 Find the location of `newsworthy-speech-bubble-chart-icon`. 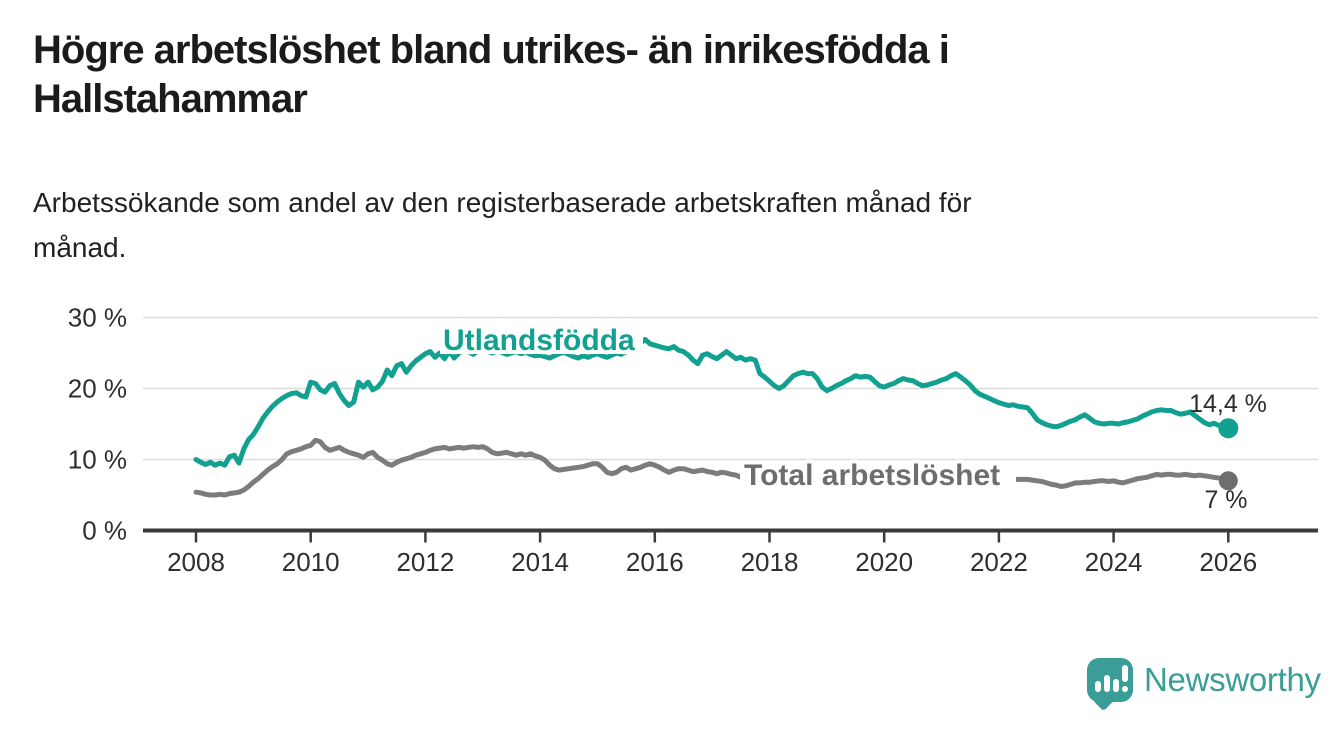

newsworthy-speech-bubble-chart-icon is located at coordinates (1110, 680).